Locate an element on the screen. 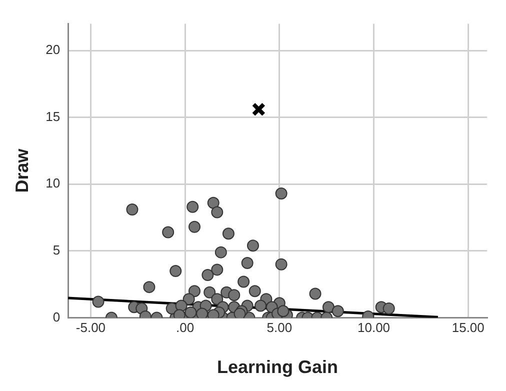 This screenshot has height=391, width=506. x-tick-label: 5.00 is located at coordinates (279, 328).